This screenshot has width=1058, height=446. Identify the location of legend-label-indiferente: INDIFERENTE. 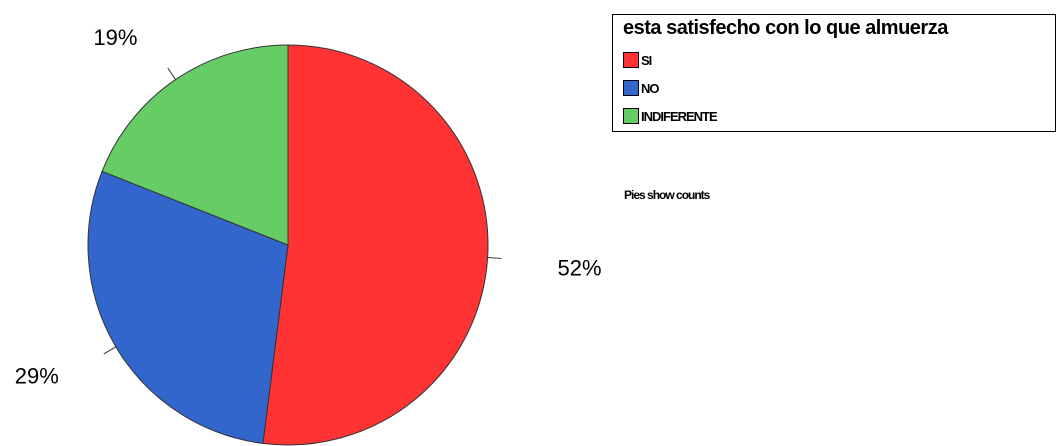
(679, 116).